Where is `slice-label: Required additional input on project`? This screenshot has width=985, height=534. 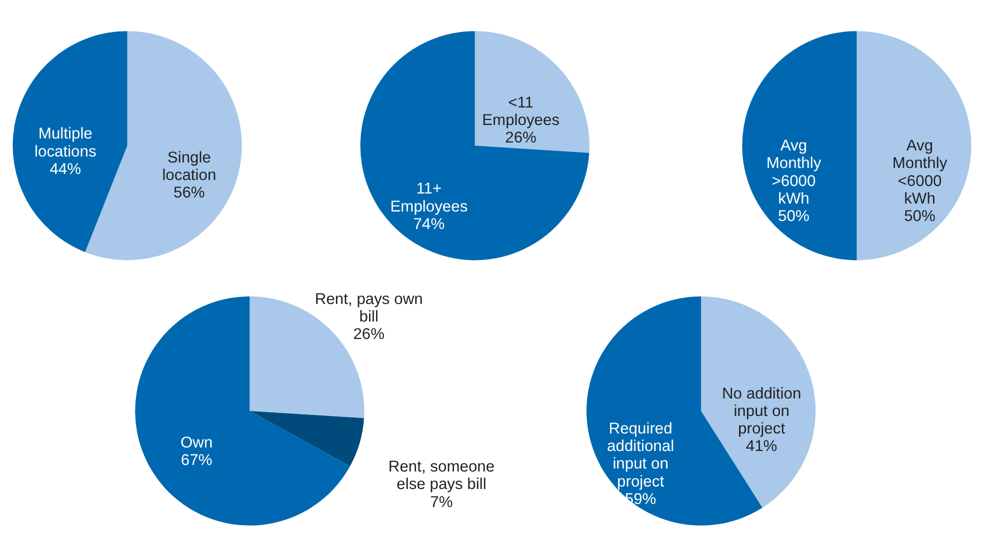
slice-label: Required additional input on project is located at coordinates (640, 455).